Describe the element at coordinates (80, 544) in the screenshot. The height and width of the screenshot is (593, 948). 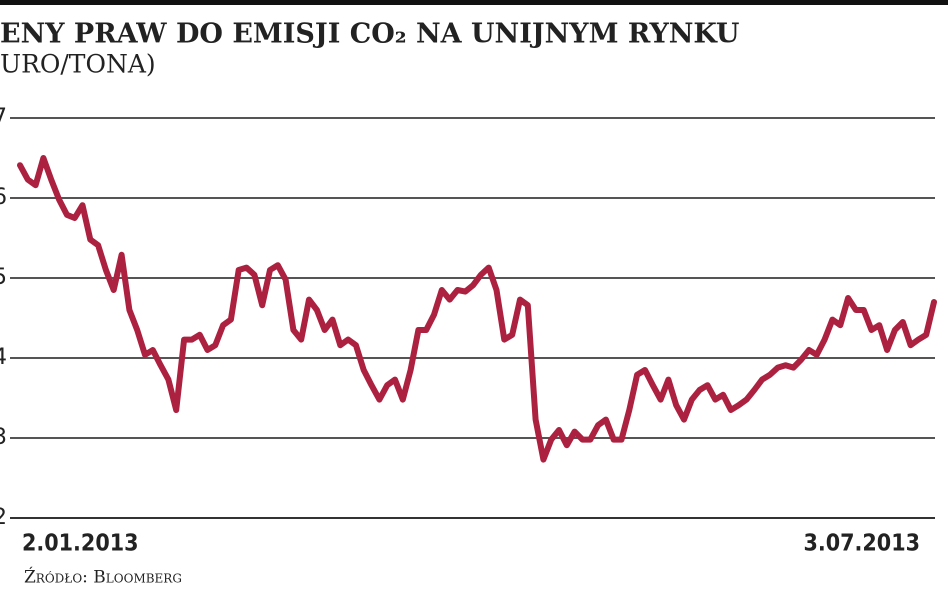
I see `x-tick-label: 2.01.2013` at that location.